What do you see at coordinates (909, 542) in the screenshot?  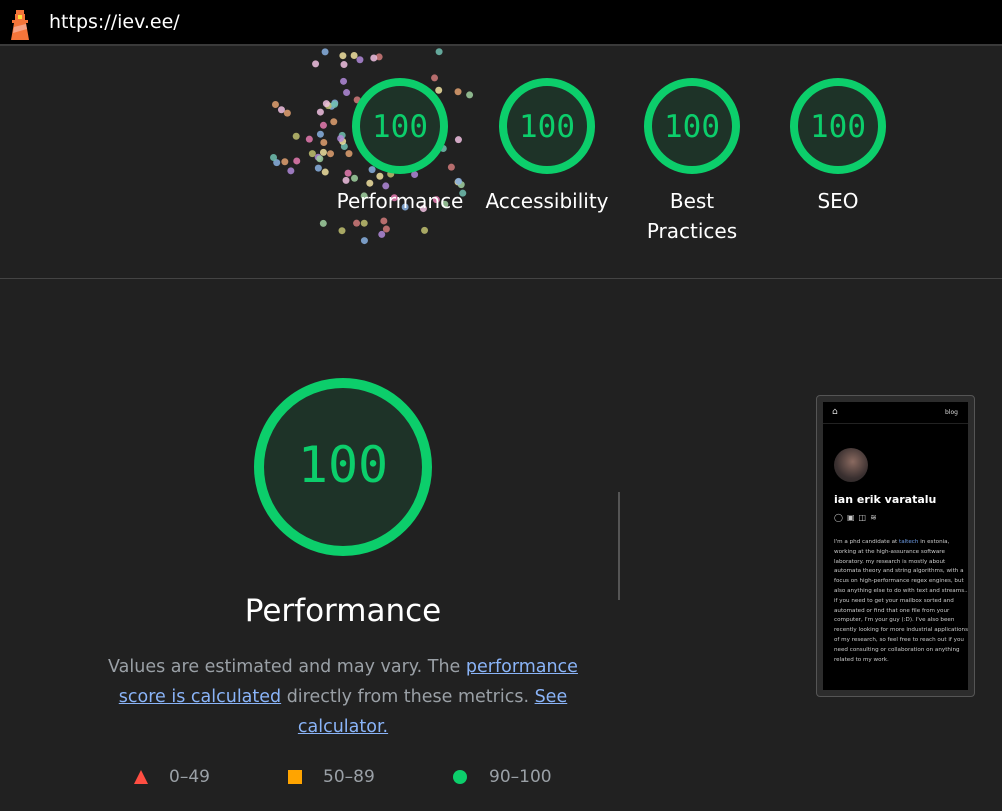 I see `bio-link: taltech` at bounding box center [909, 542].